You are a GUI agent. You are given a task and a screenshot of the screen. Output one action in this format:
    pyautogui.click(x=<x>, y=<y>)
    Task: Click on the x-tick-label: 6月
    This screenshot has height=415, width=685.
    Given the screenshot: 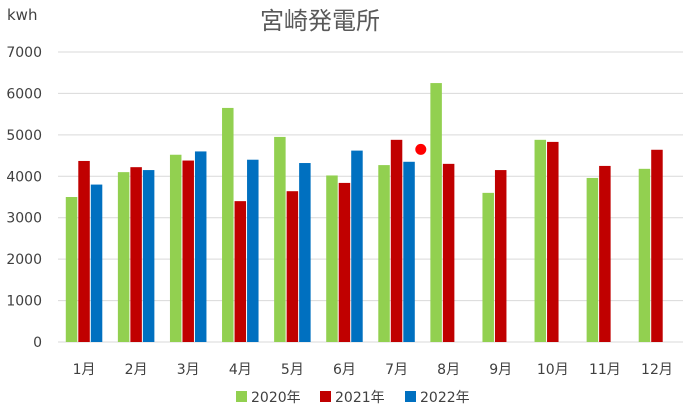 What is the action you would take?
    pyautogui.click(x=344, y=370)
    